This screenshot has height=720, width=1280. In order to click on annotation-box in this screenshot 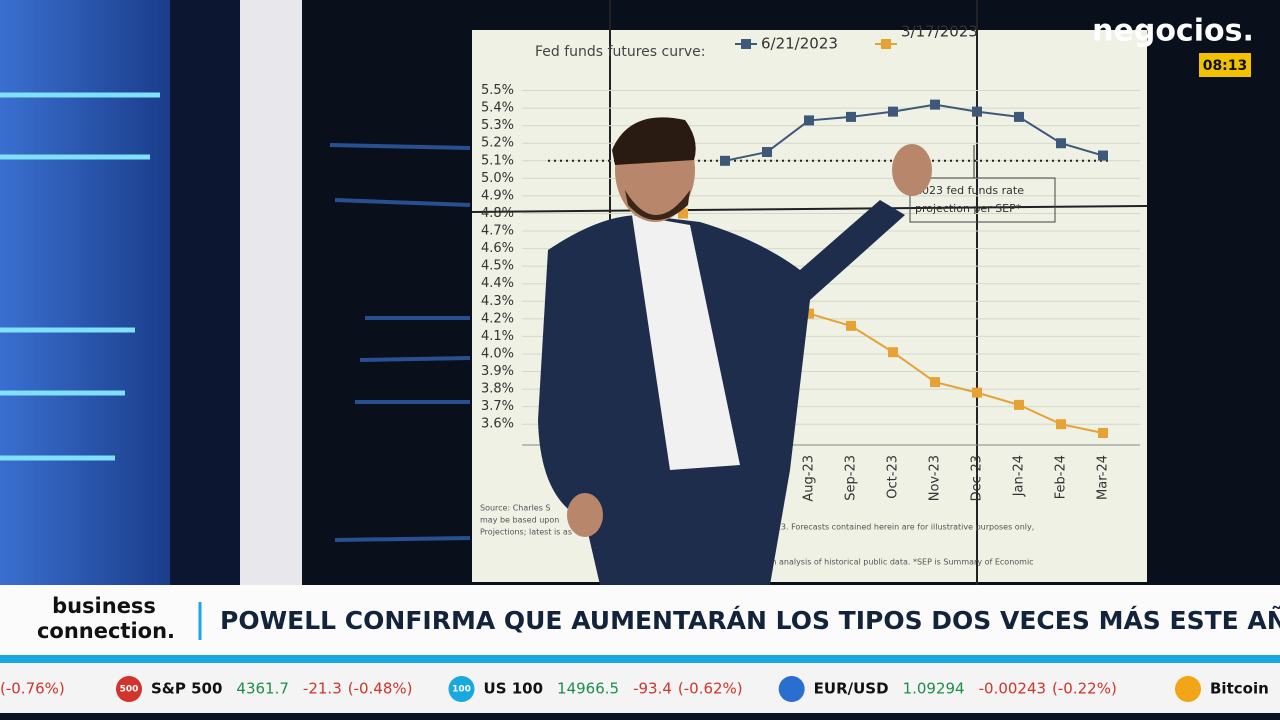, I will do `click(982, 200)`.